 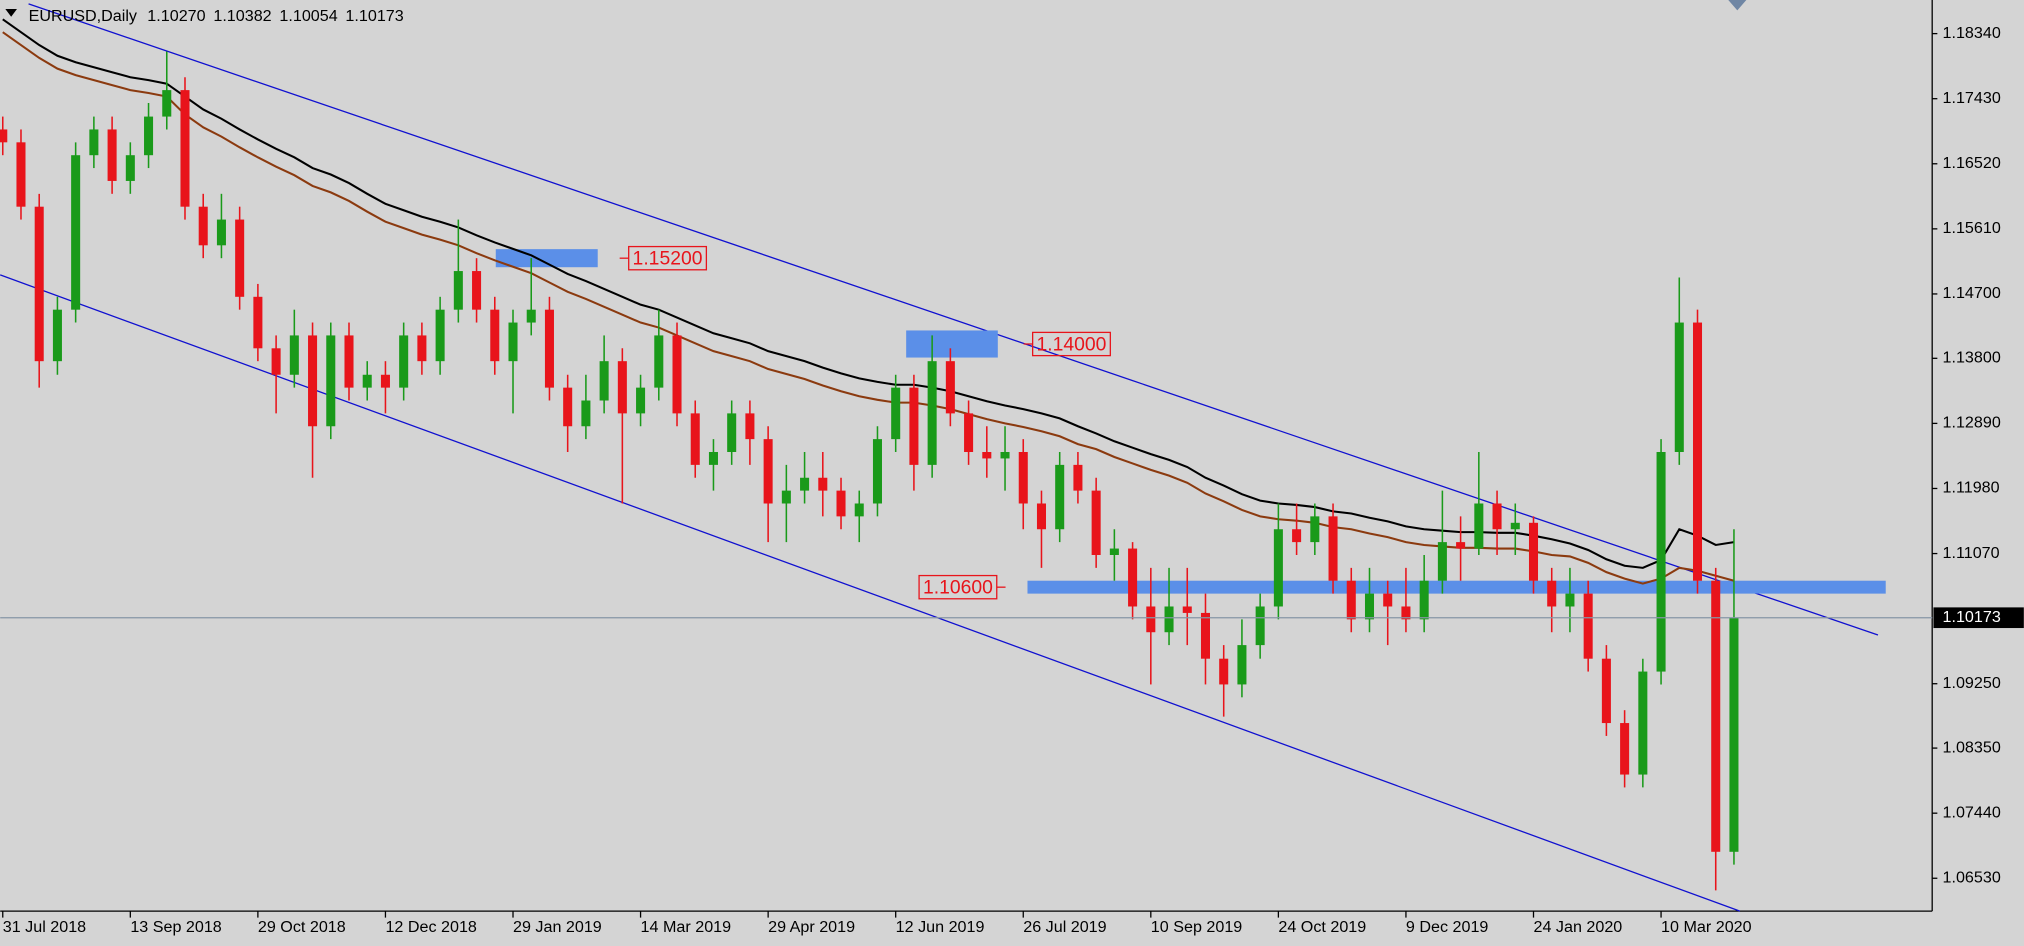 I want to click on y-tick-label: 1.08350, so click(x=1972, y=747).